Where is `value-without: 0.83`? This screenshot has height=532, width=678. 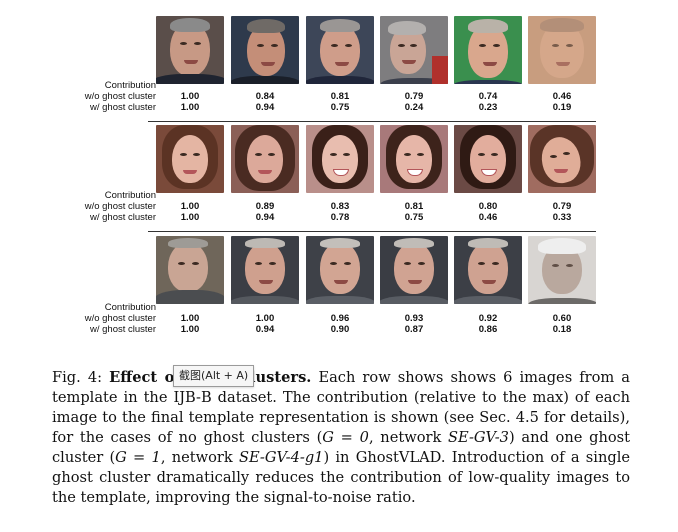 value-without: 0.83 is located at coordinates (340, 206).